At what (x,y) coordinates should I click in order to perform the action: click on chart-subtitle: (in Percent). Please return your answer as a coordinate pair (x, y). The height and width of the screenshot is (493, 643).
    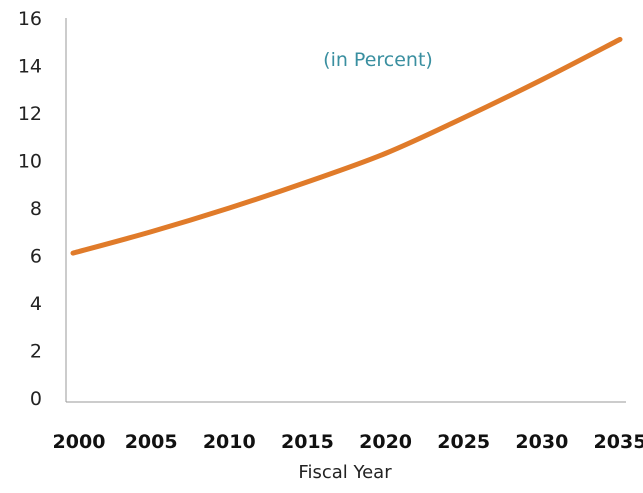
    Looking at the image, I should click on (378, 60).